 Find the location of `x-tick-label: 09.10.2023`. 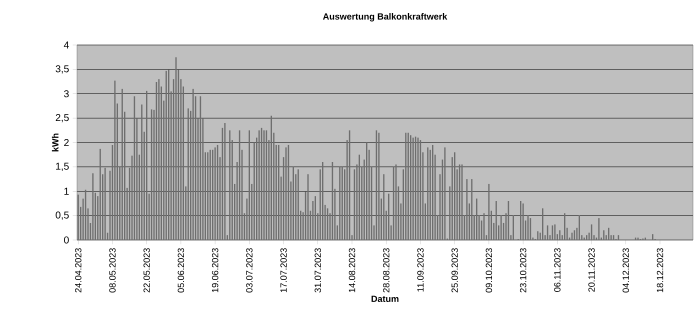

x-tick-label: 09.10.2023 is located at coordinates (489, 270).